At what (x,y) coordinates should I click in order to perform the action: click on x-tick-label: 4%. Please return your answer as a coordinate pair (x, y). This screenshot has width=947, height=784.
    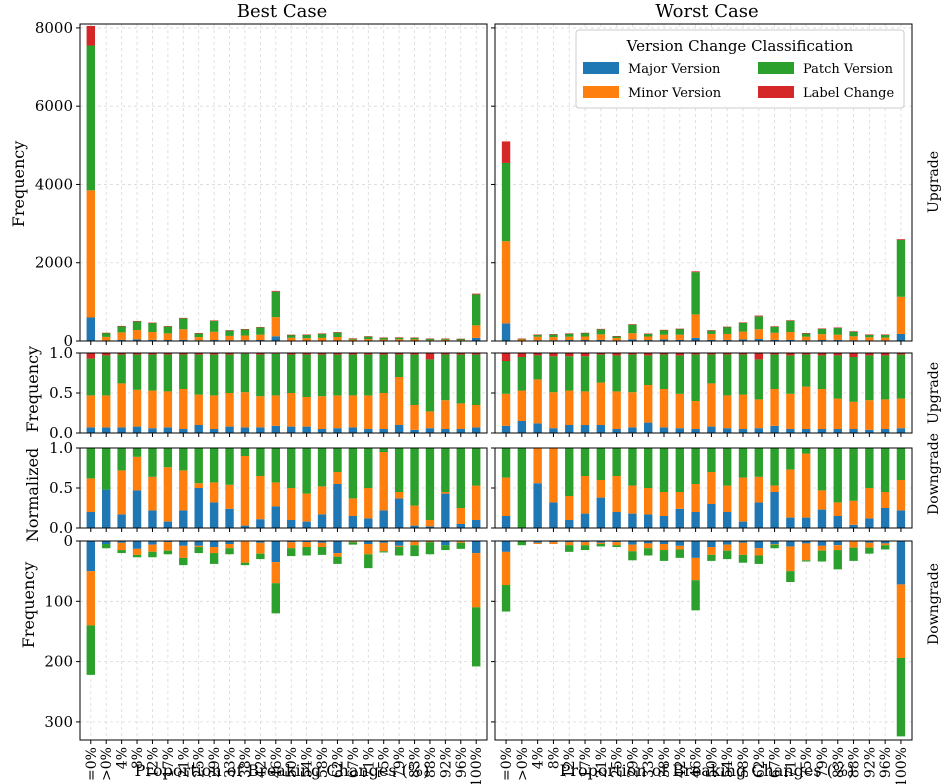
    Looking at the image, I should click on (123, 758).